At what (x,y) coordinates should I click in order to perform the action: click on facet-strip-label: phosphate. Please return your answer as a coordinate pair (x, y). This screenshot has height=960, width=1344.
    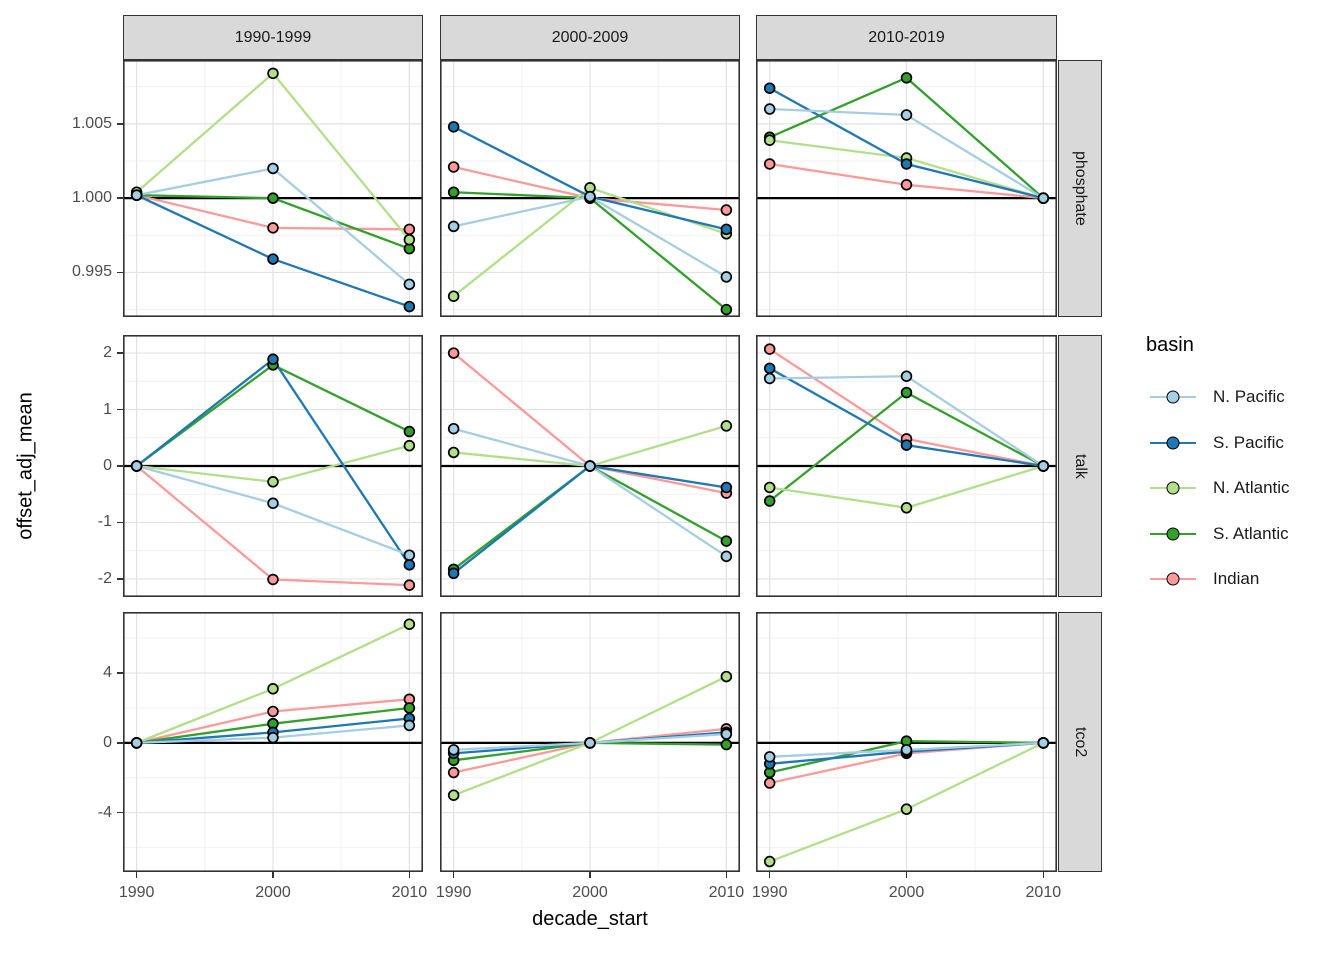
    Looking at the image, I should click on (1080, 188).